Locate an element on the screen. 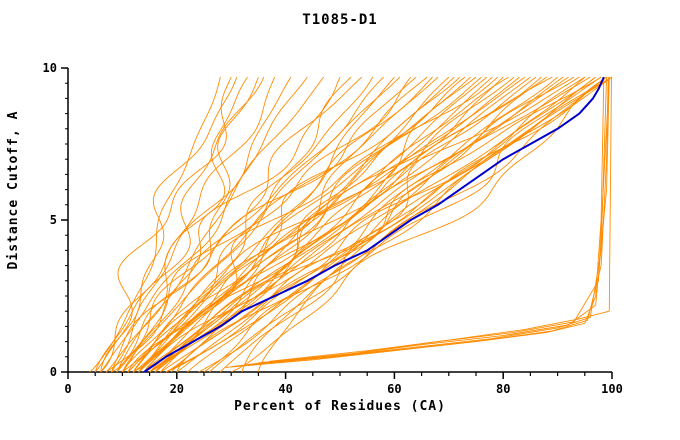 This screenshot has width=680, height=440. x-axis-label: Percent of Residues (CA) is located at coordinates (340, 406).